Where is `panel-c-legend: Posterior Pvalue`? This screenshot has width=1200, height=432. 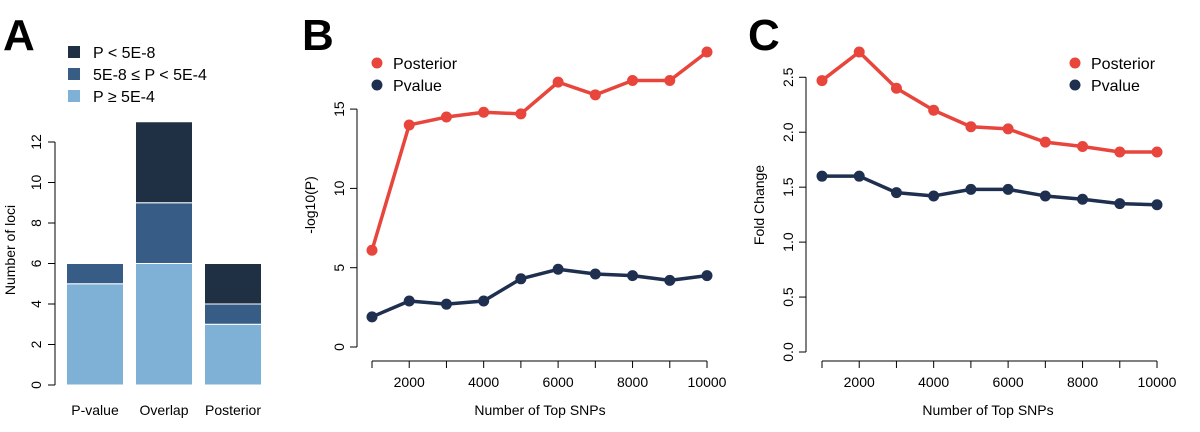
panel-c-legend: Posterior Pvalue is located at coordinates (1112, 75).